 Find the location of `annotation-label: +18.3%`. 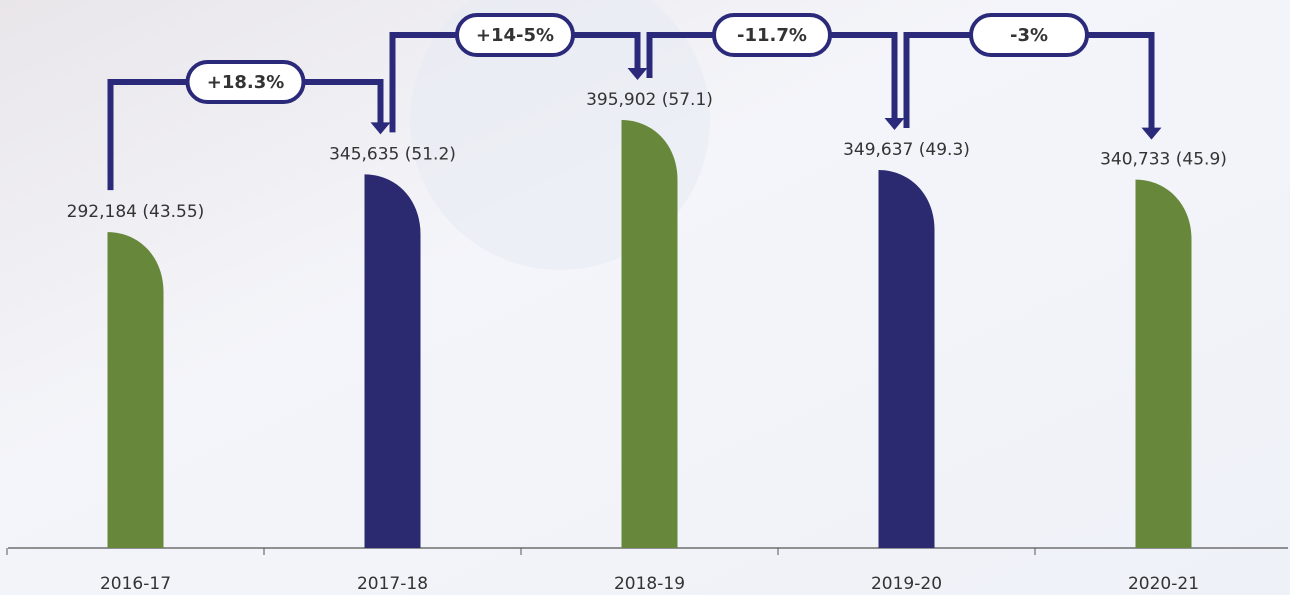

annotation-label: +18.3% is located at coordinates (246, 82).